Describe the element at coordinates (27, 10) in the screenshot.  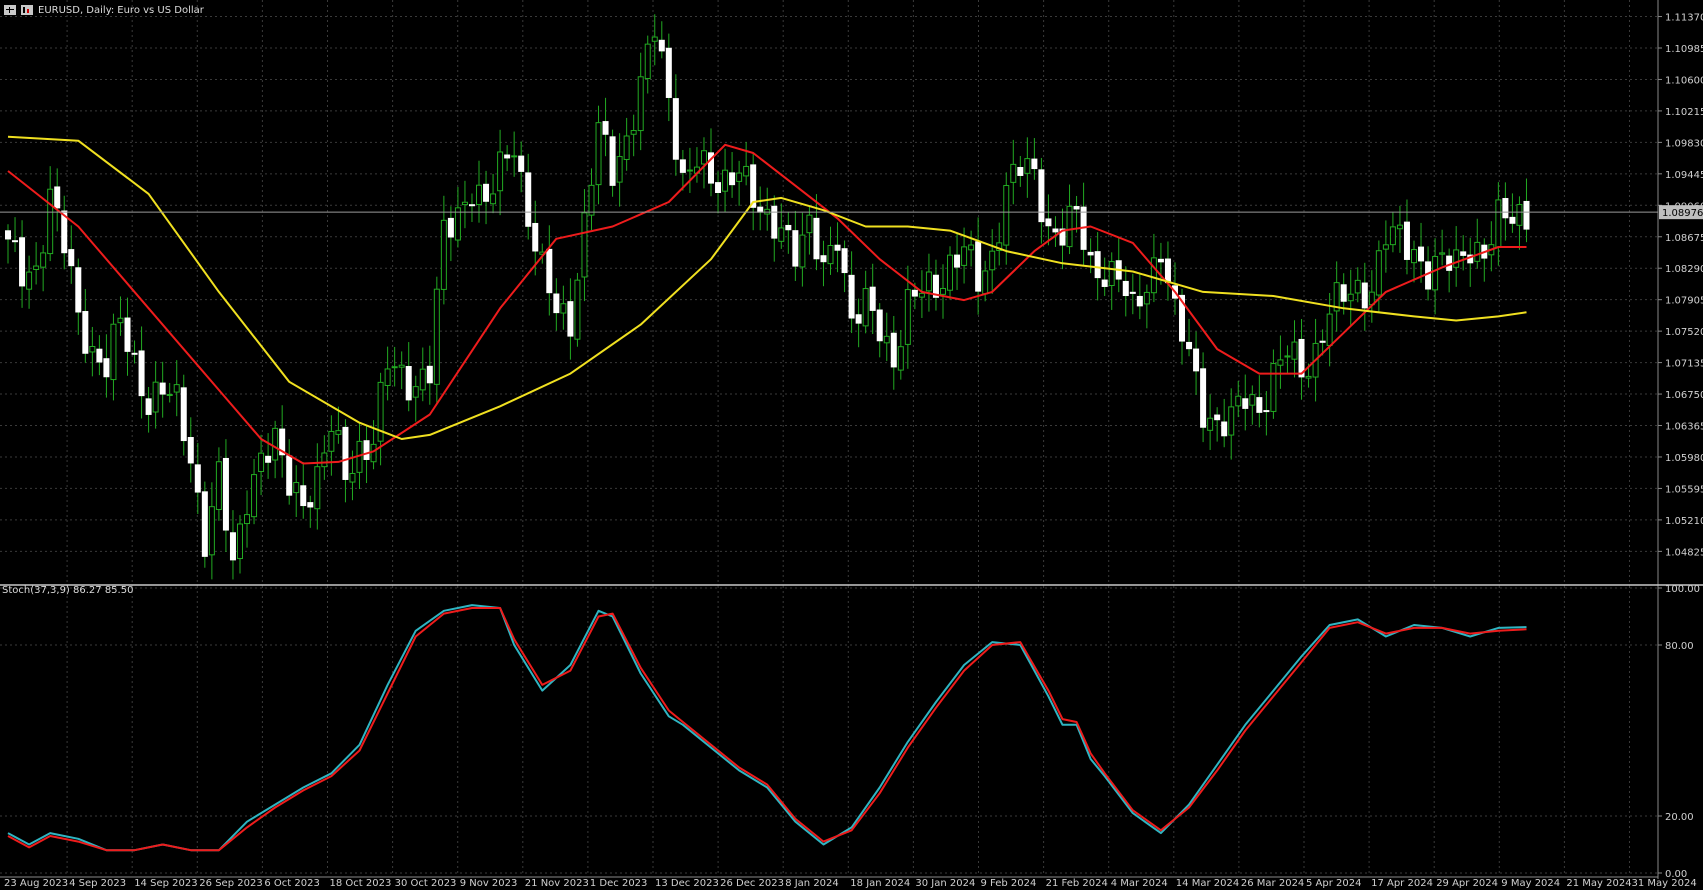
I see `chart-type-icon` at that location.